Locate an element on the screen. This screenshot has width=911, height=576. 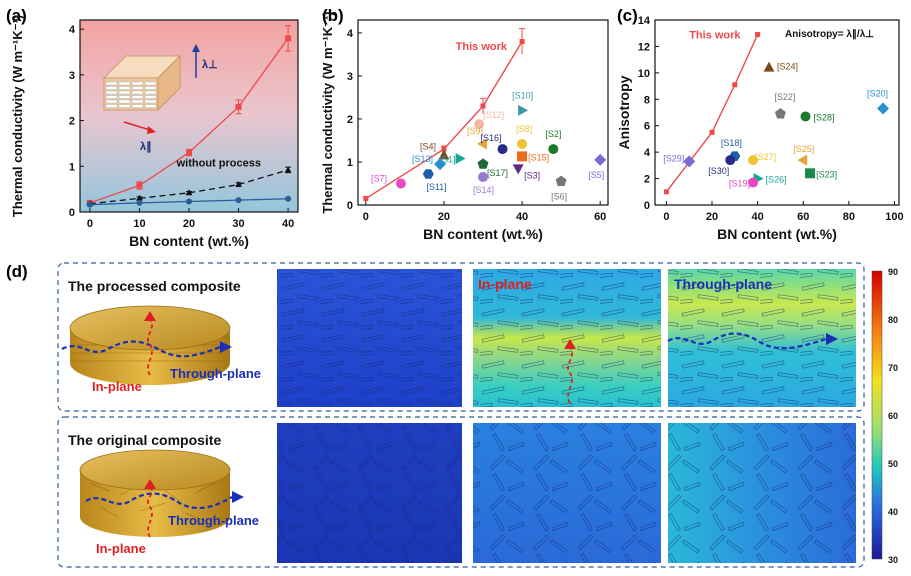
reference-label: [S15] is located at coordinates (538, 157).